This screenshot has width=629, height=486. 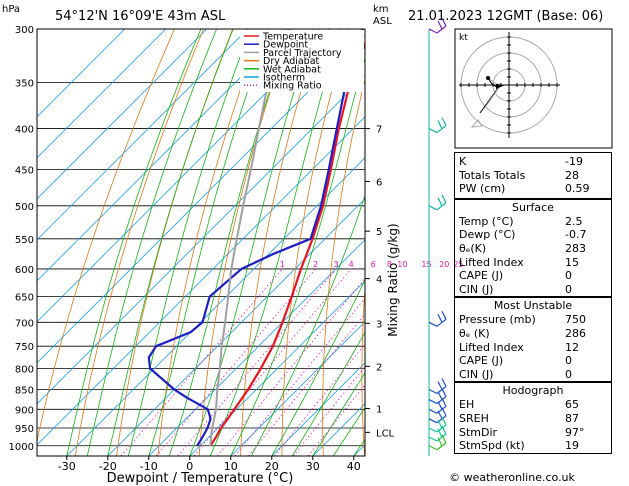 I want to click on surface-label: CAPE (J), so click(x=481, y=276).